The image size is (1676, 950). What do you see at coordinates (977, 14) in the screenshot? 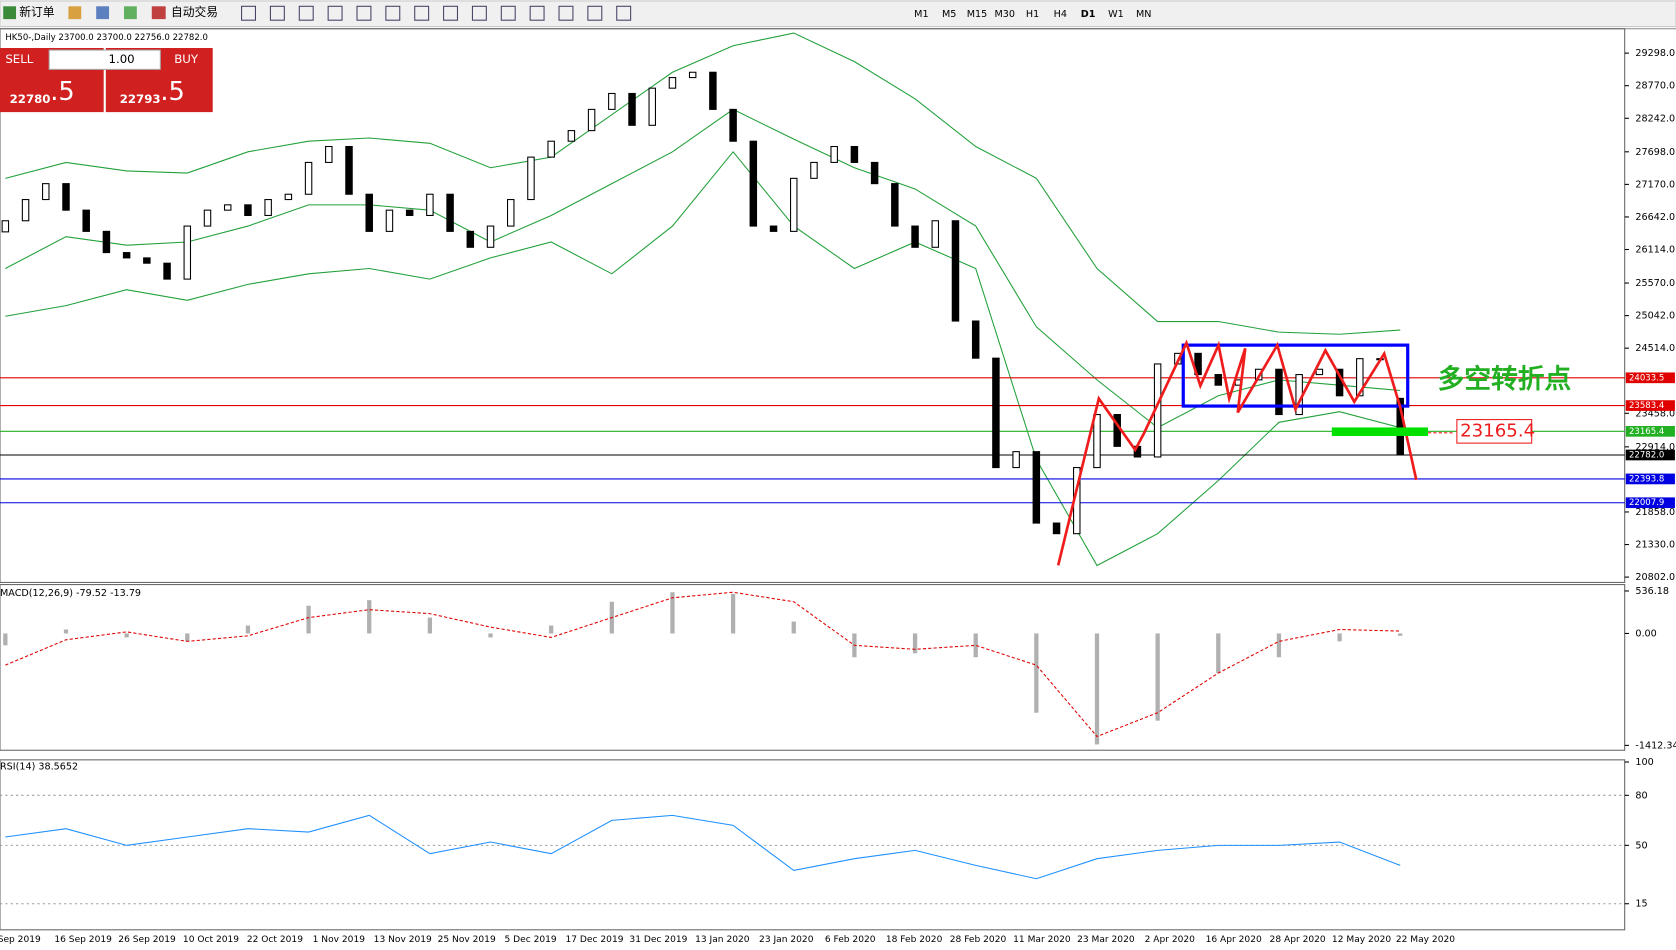
I see `timeframe: M15` at bounding box center [977, 14].